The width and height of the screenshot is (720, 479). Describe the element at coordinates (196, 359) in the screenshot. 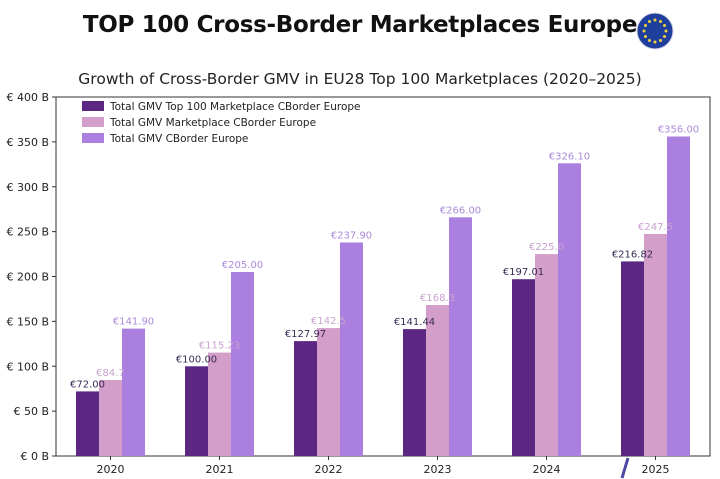

I see `data-label: €100.00` at that location.